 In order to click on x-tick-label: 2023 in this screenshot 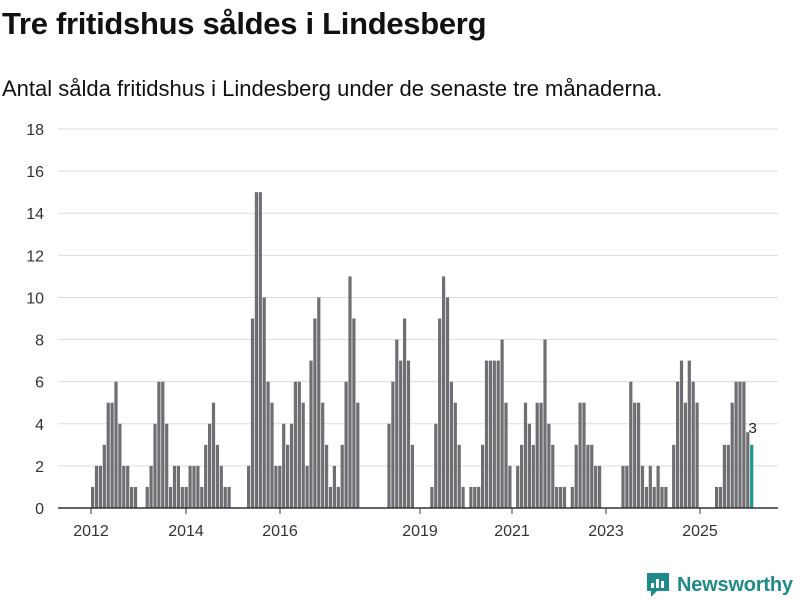, I will do `click(606, 531)`.